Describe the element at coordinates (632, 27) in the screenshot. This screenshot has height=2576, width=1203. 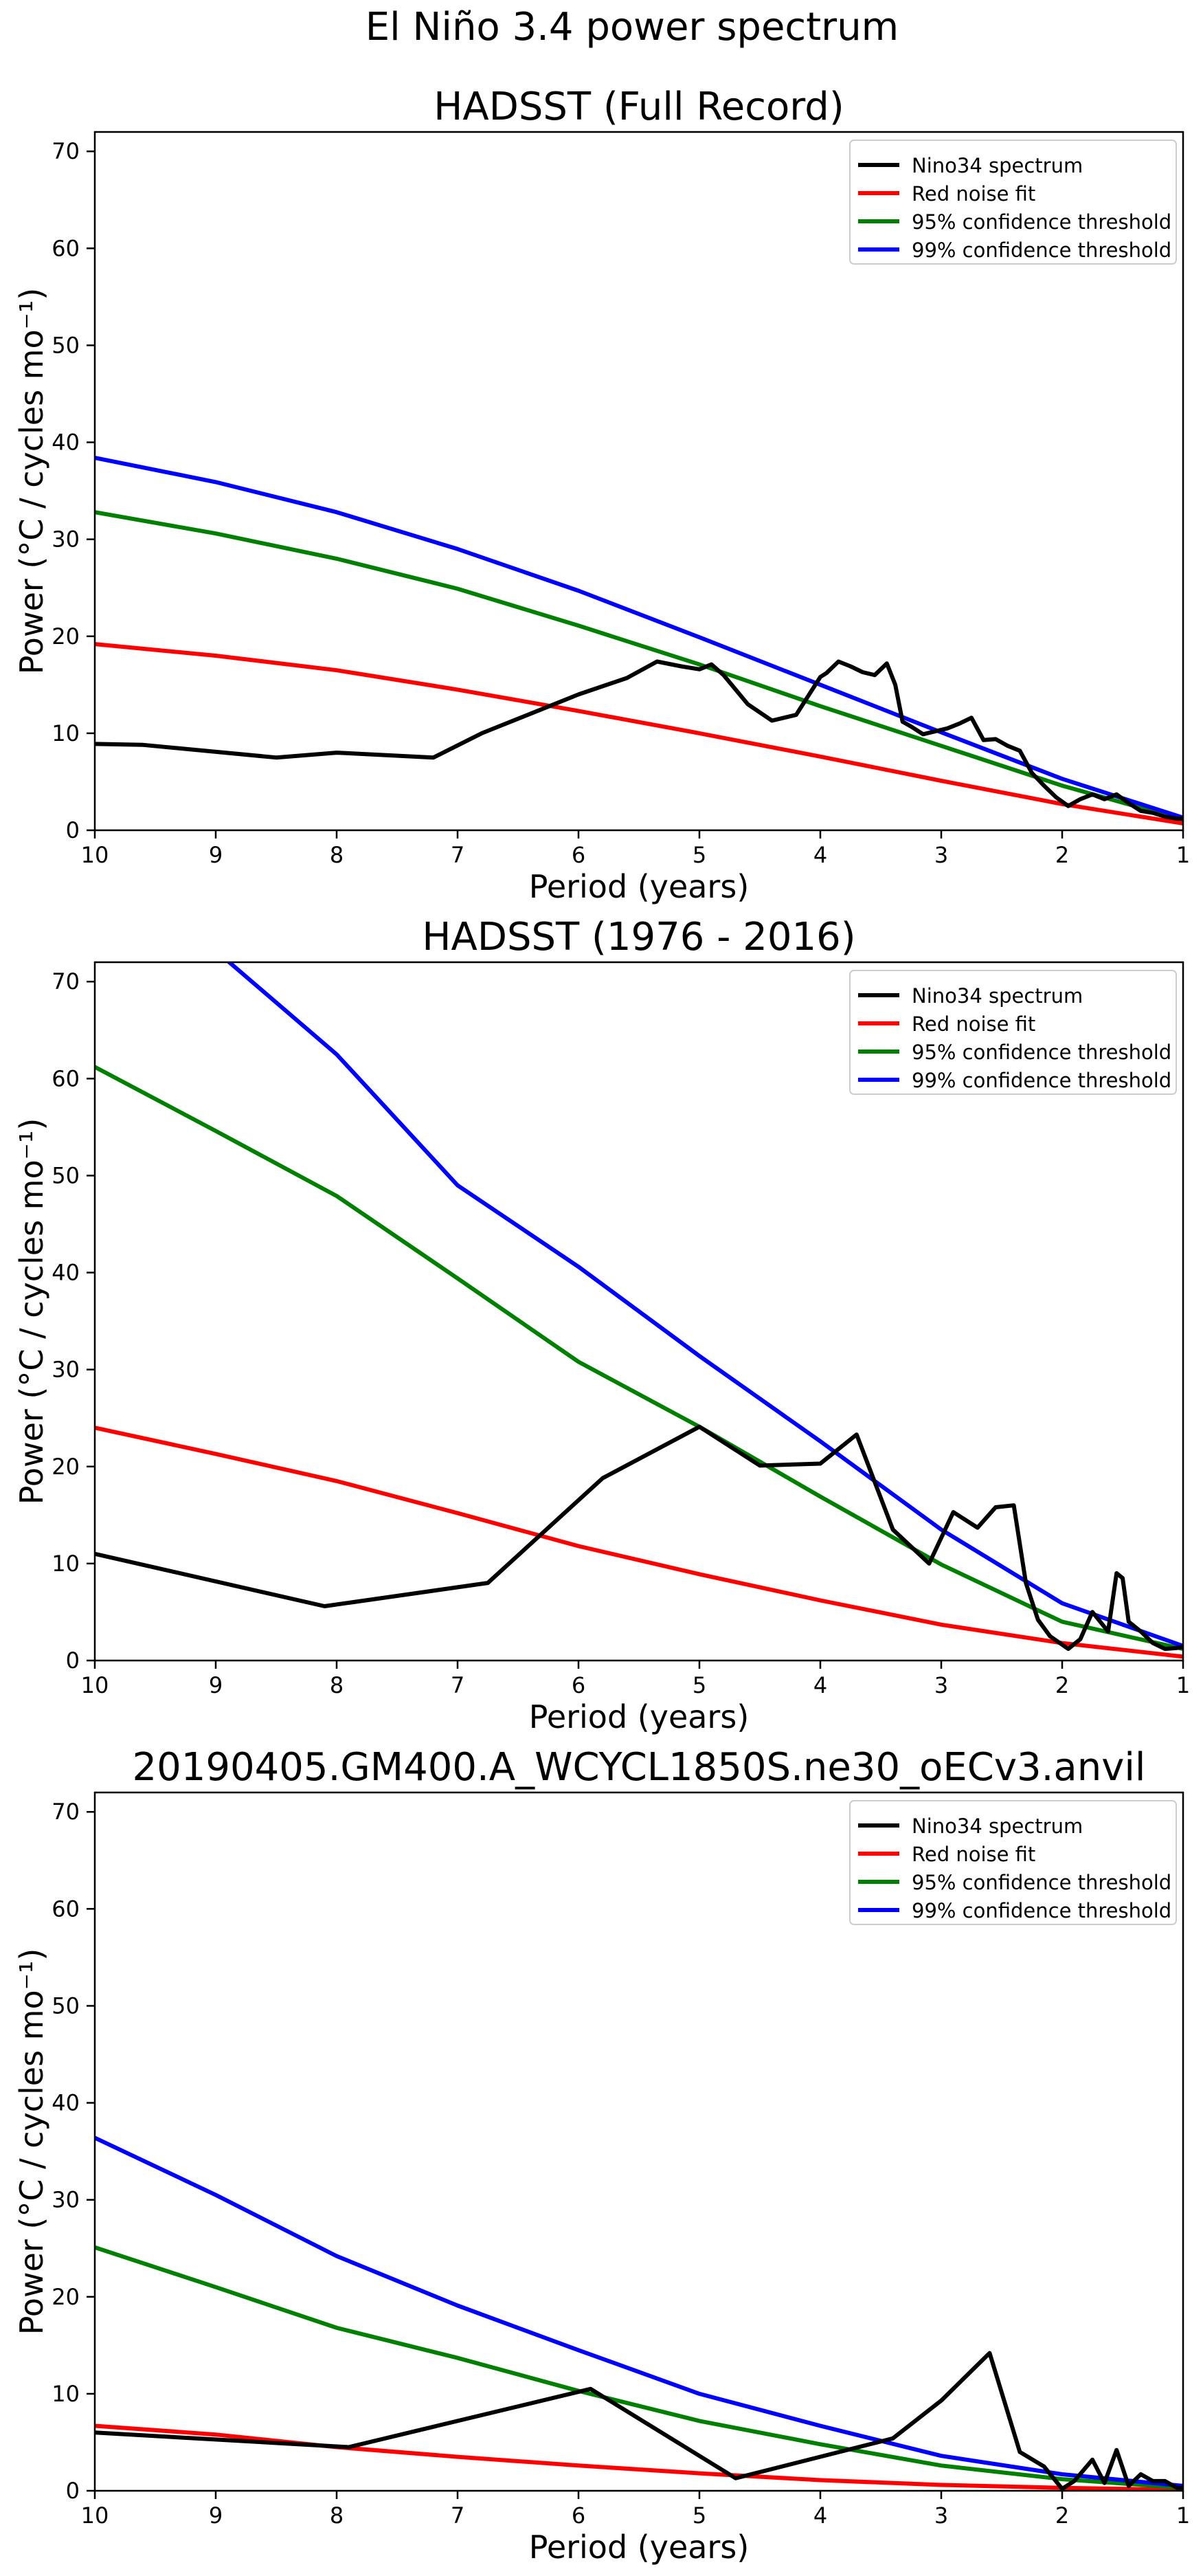
I see `figure-suptitle: El Niño 3.4 power spectrum` at that location.